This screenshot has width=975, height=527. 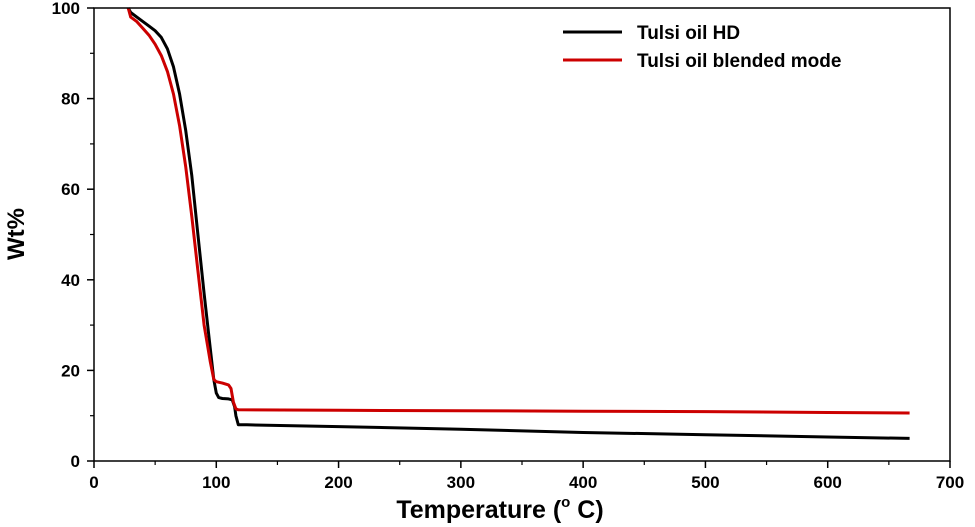 I want to click on x-axis-ticks: 0 100 200 300 400 500 600 700, so click(x=526, y=476).